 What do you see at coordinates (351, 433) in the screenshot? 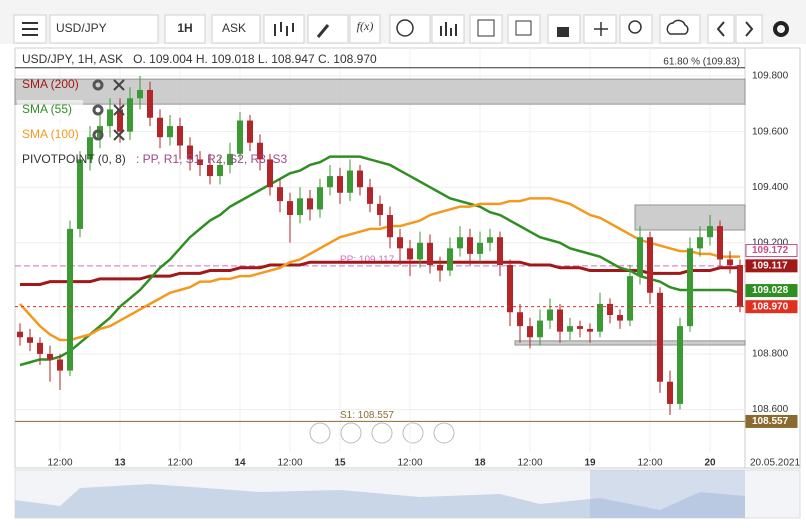
I see `zoom-out` at bounding box center [351, 433].